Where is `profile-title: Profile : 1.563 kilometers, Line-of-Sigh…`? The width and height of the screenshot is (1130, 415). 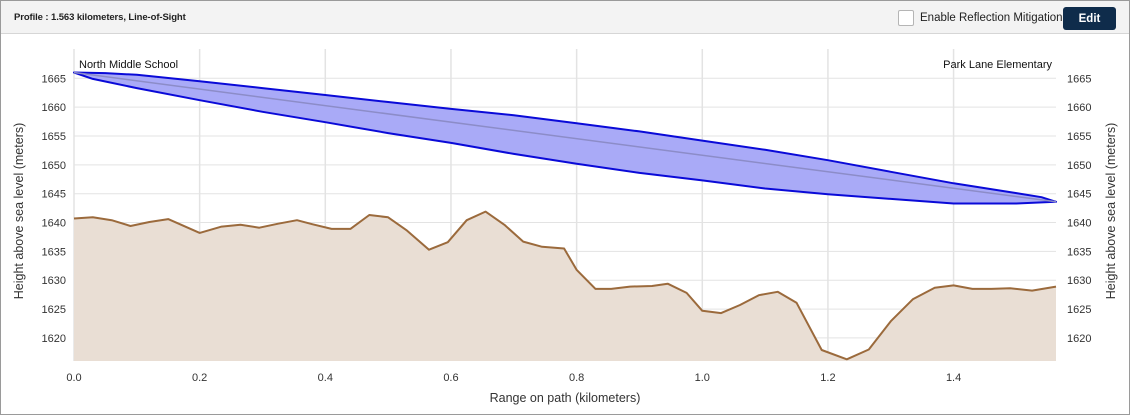 profile-title: Profile : 1.563 kilometers, Line-of-Sigh… is located at coordinates (100, 17).